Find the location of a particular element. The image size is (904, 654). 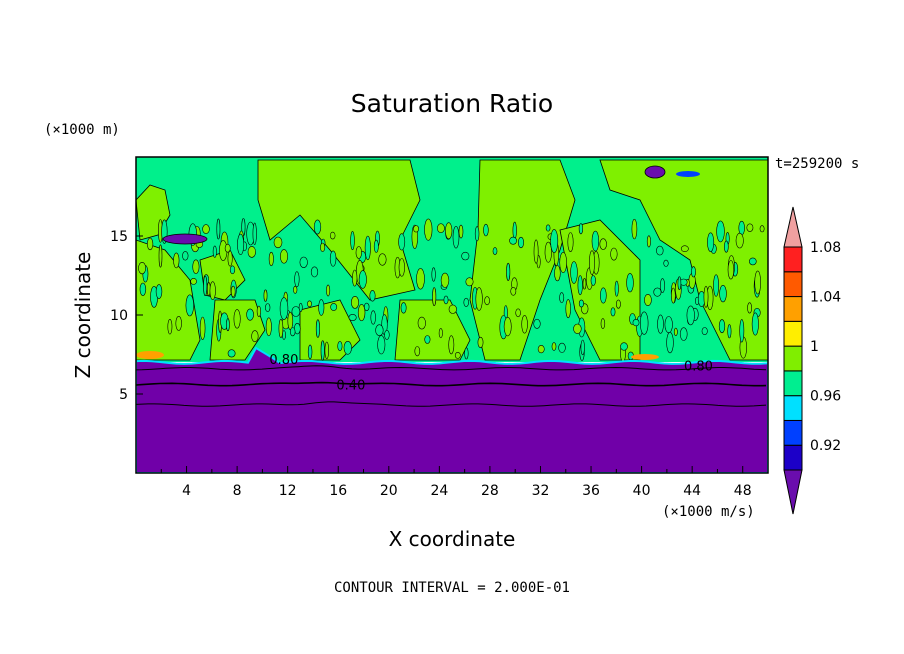

contour-label: 0.40 is located at coordinates (350, 386).